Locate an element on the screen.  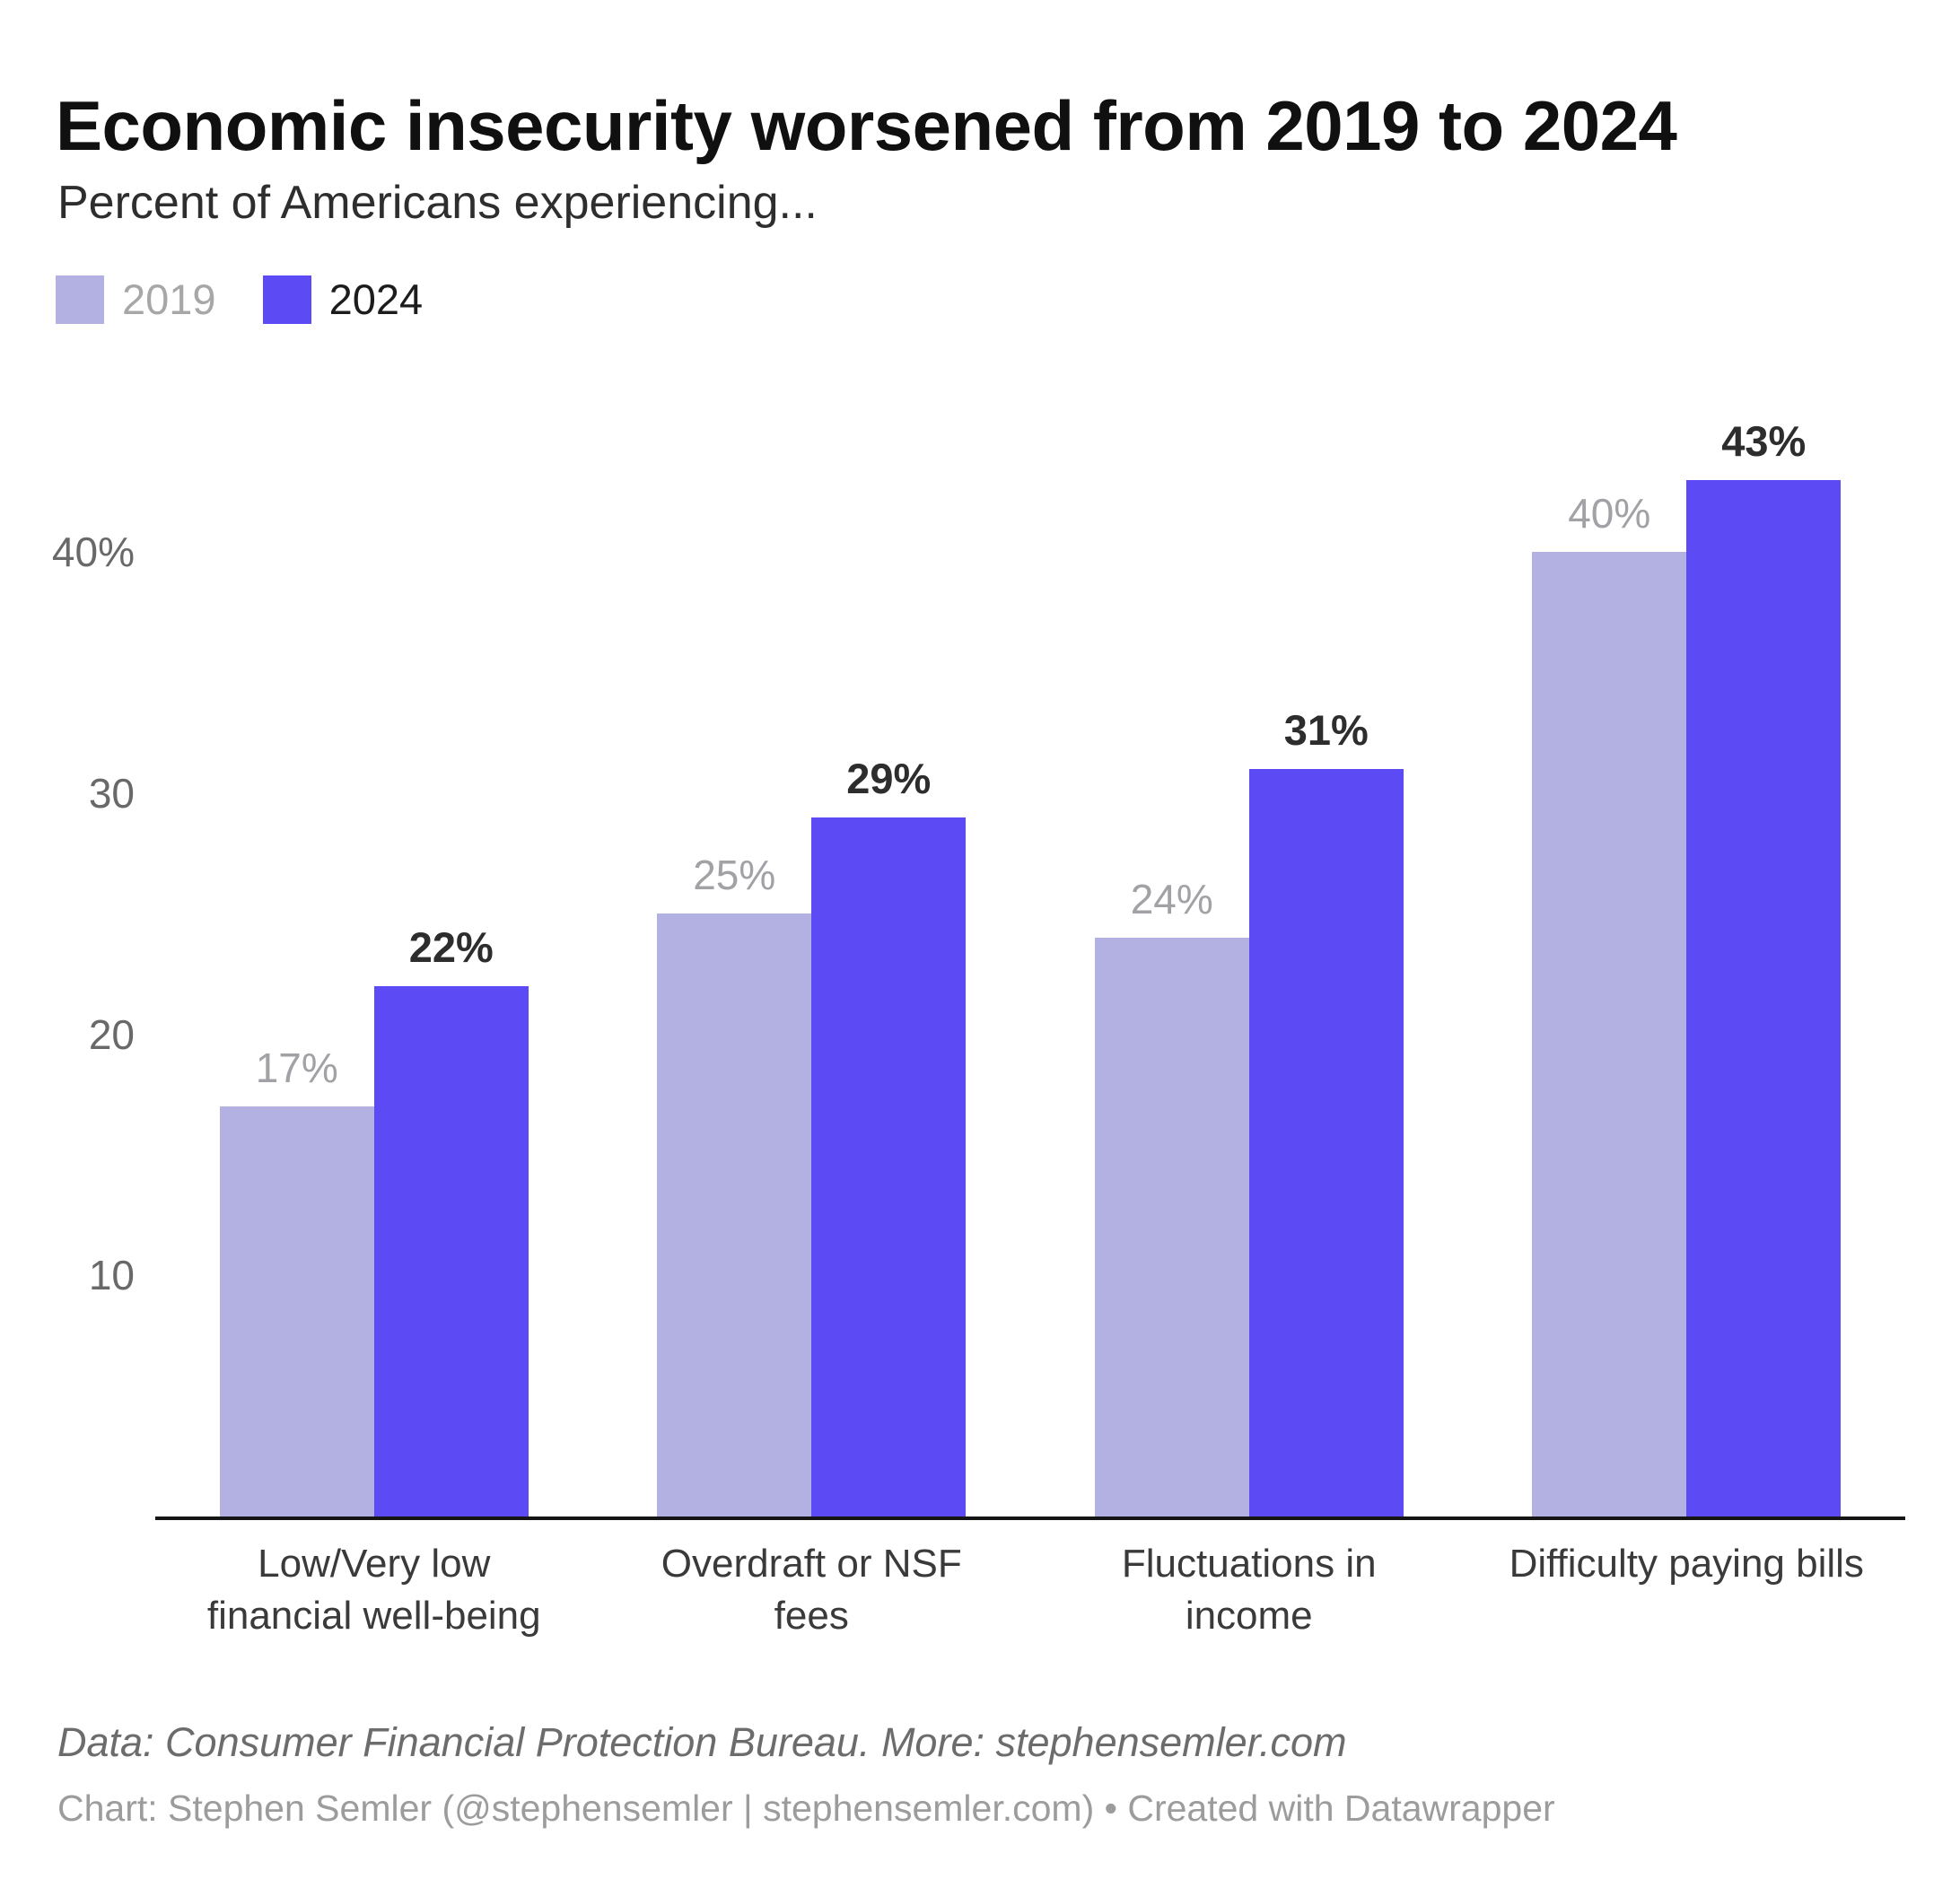
category-label-1: Low/Very low financial well-being is located at coordinates (374, 1590).